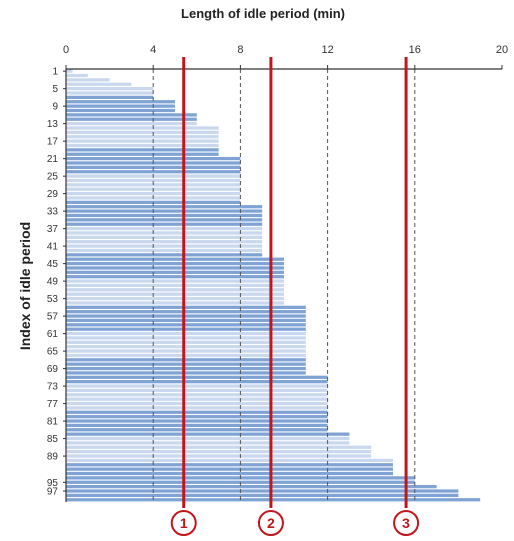 This screenshot has height=541, width=514. I want to click on marker-label-1: 1, so click(184, 523).